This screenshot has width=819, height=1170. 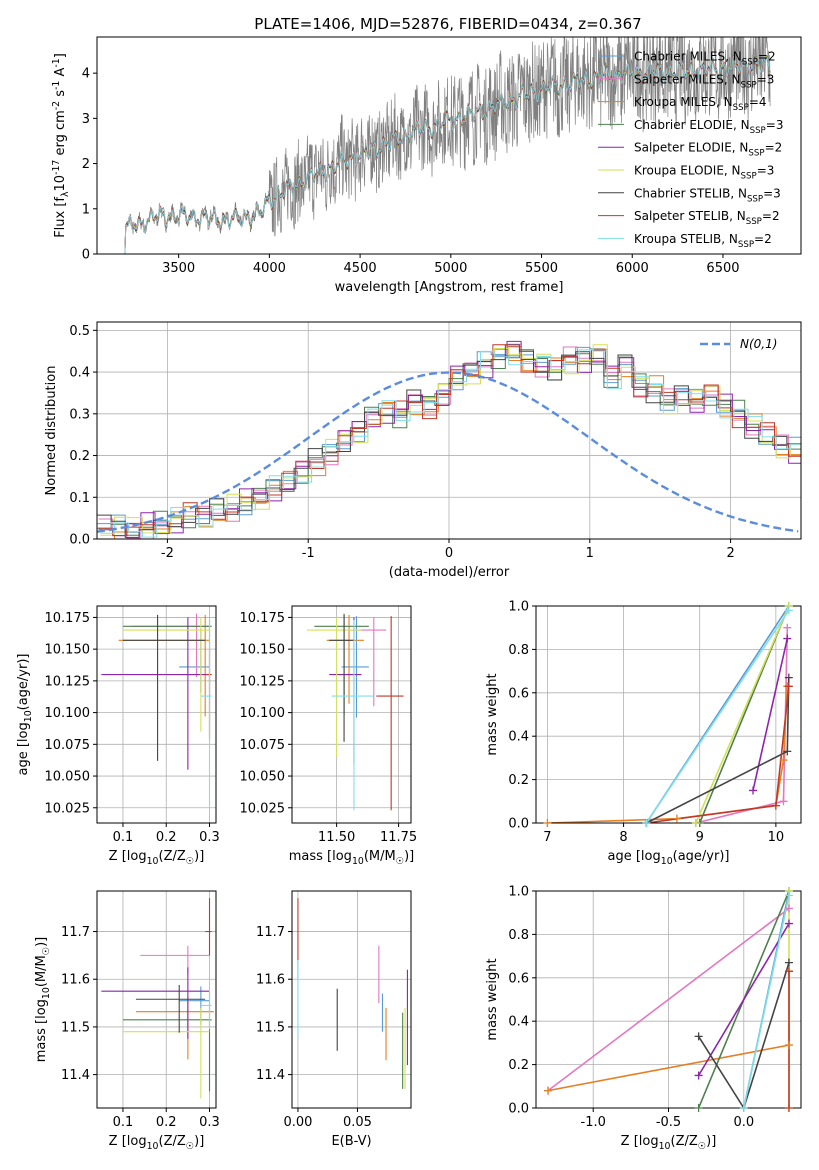 I want to click on y-tick-label: 11.4, so click(x=270, y=1075).